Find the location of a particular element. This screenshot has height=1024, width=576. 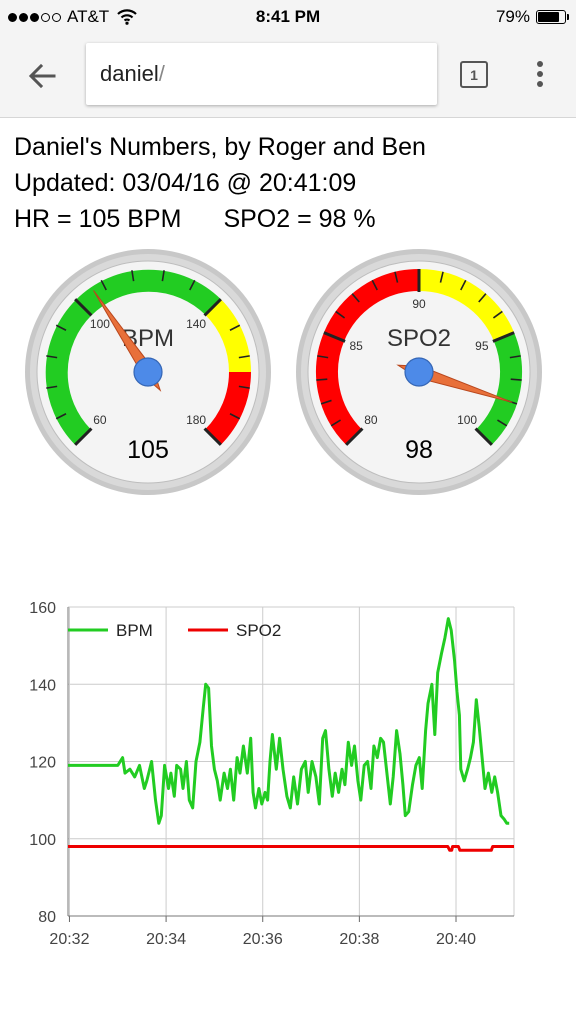

gauge-tick-label: 140 is located at coordinates (196, 324).